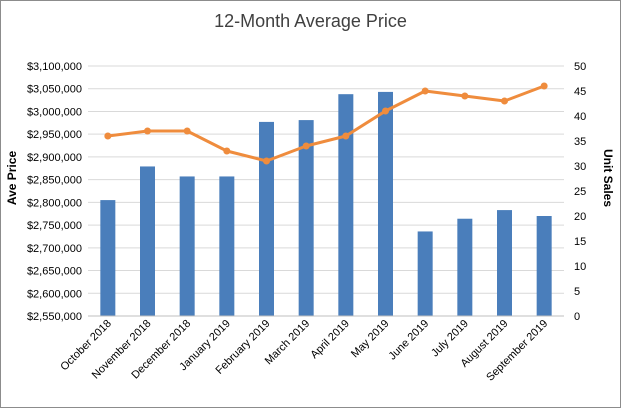 The height and width of the screenshot is (408, 621). I want to click on y2-tick-label: 45, so click(580, 92).